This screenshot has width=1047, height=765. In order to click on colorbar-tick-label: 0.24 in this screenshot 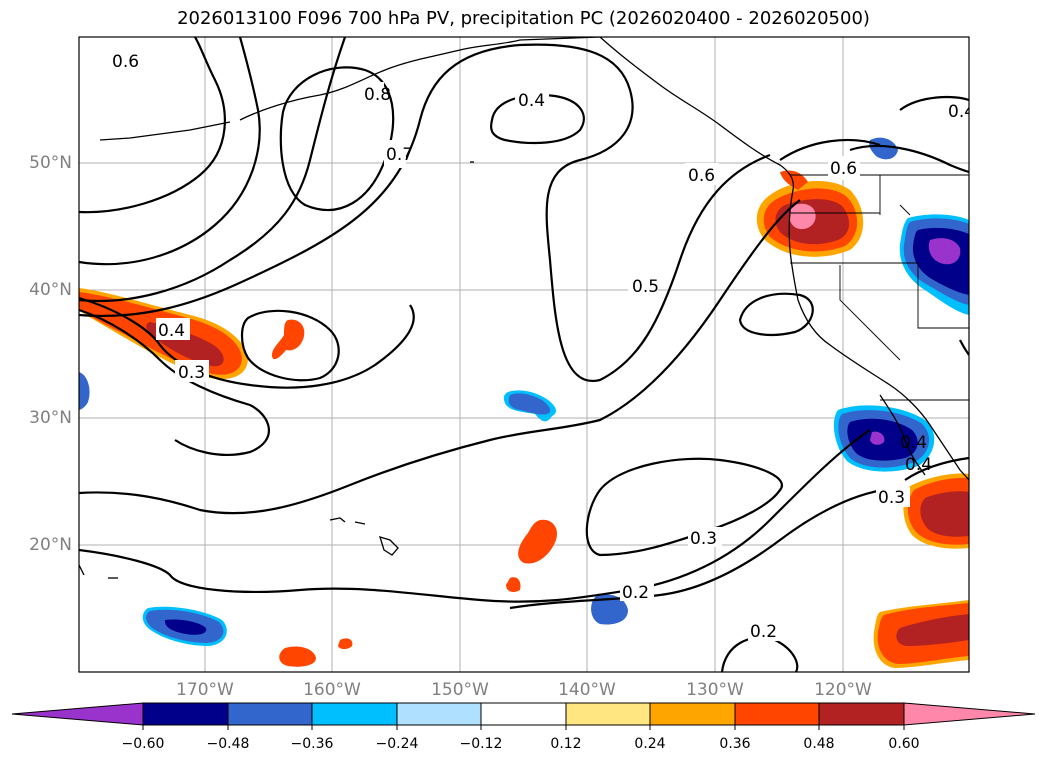, I will do `click(650, 744)`.